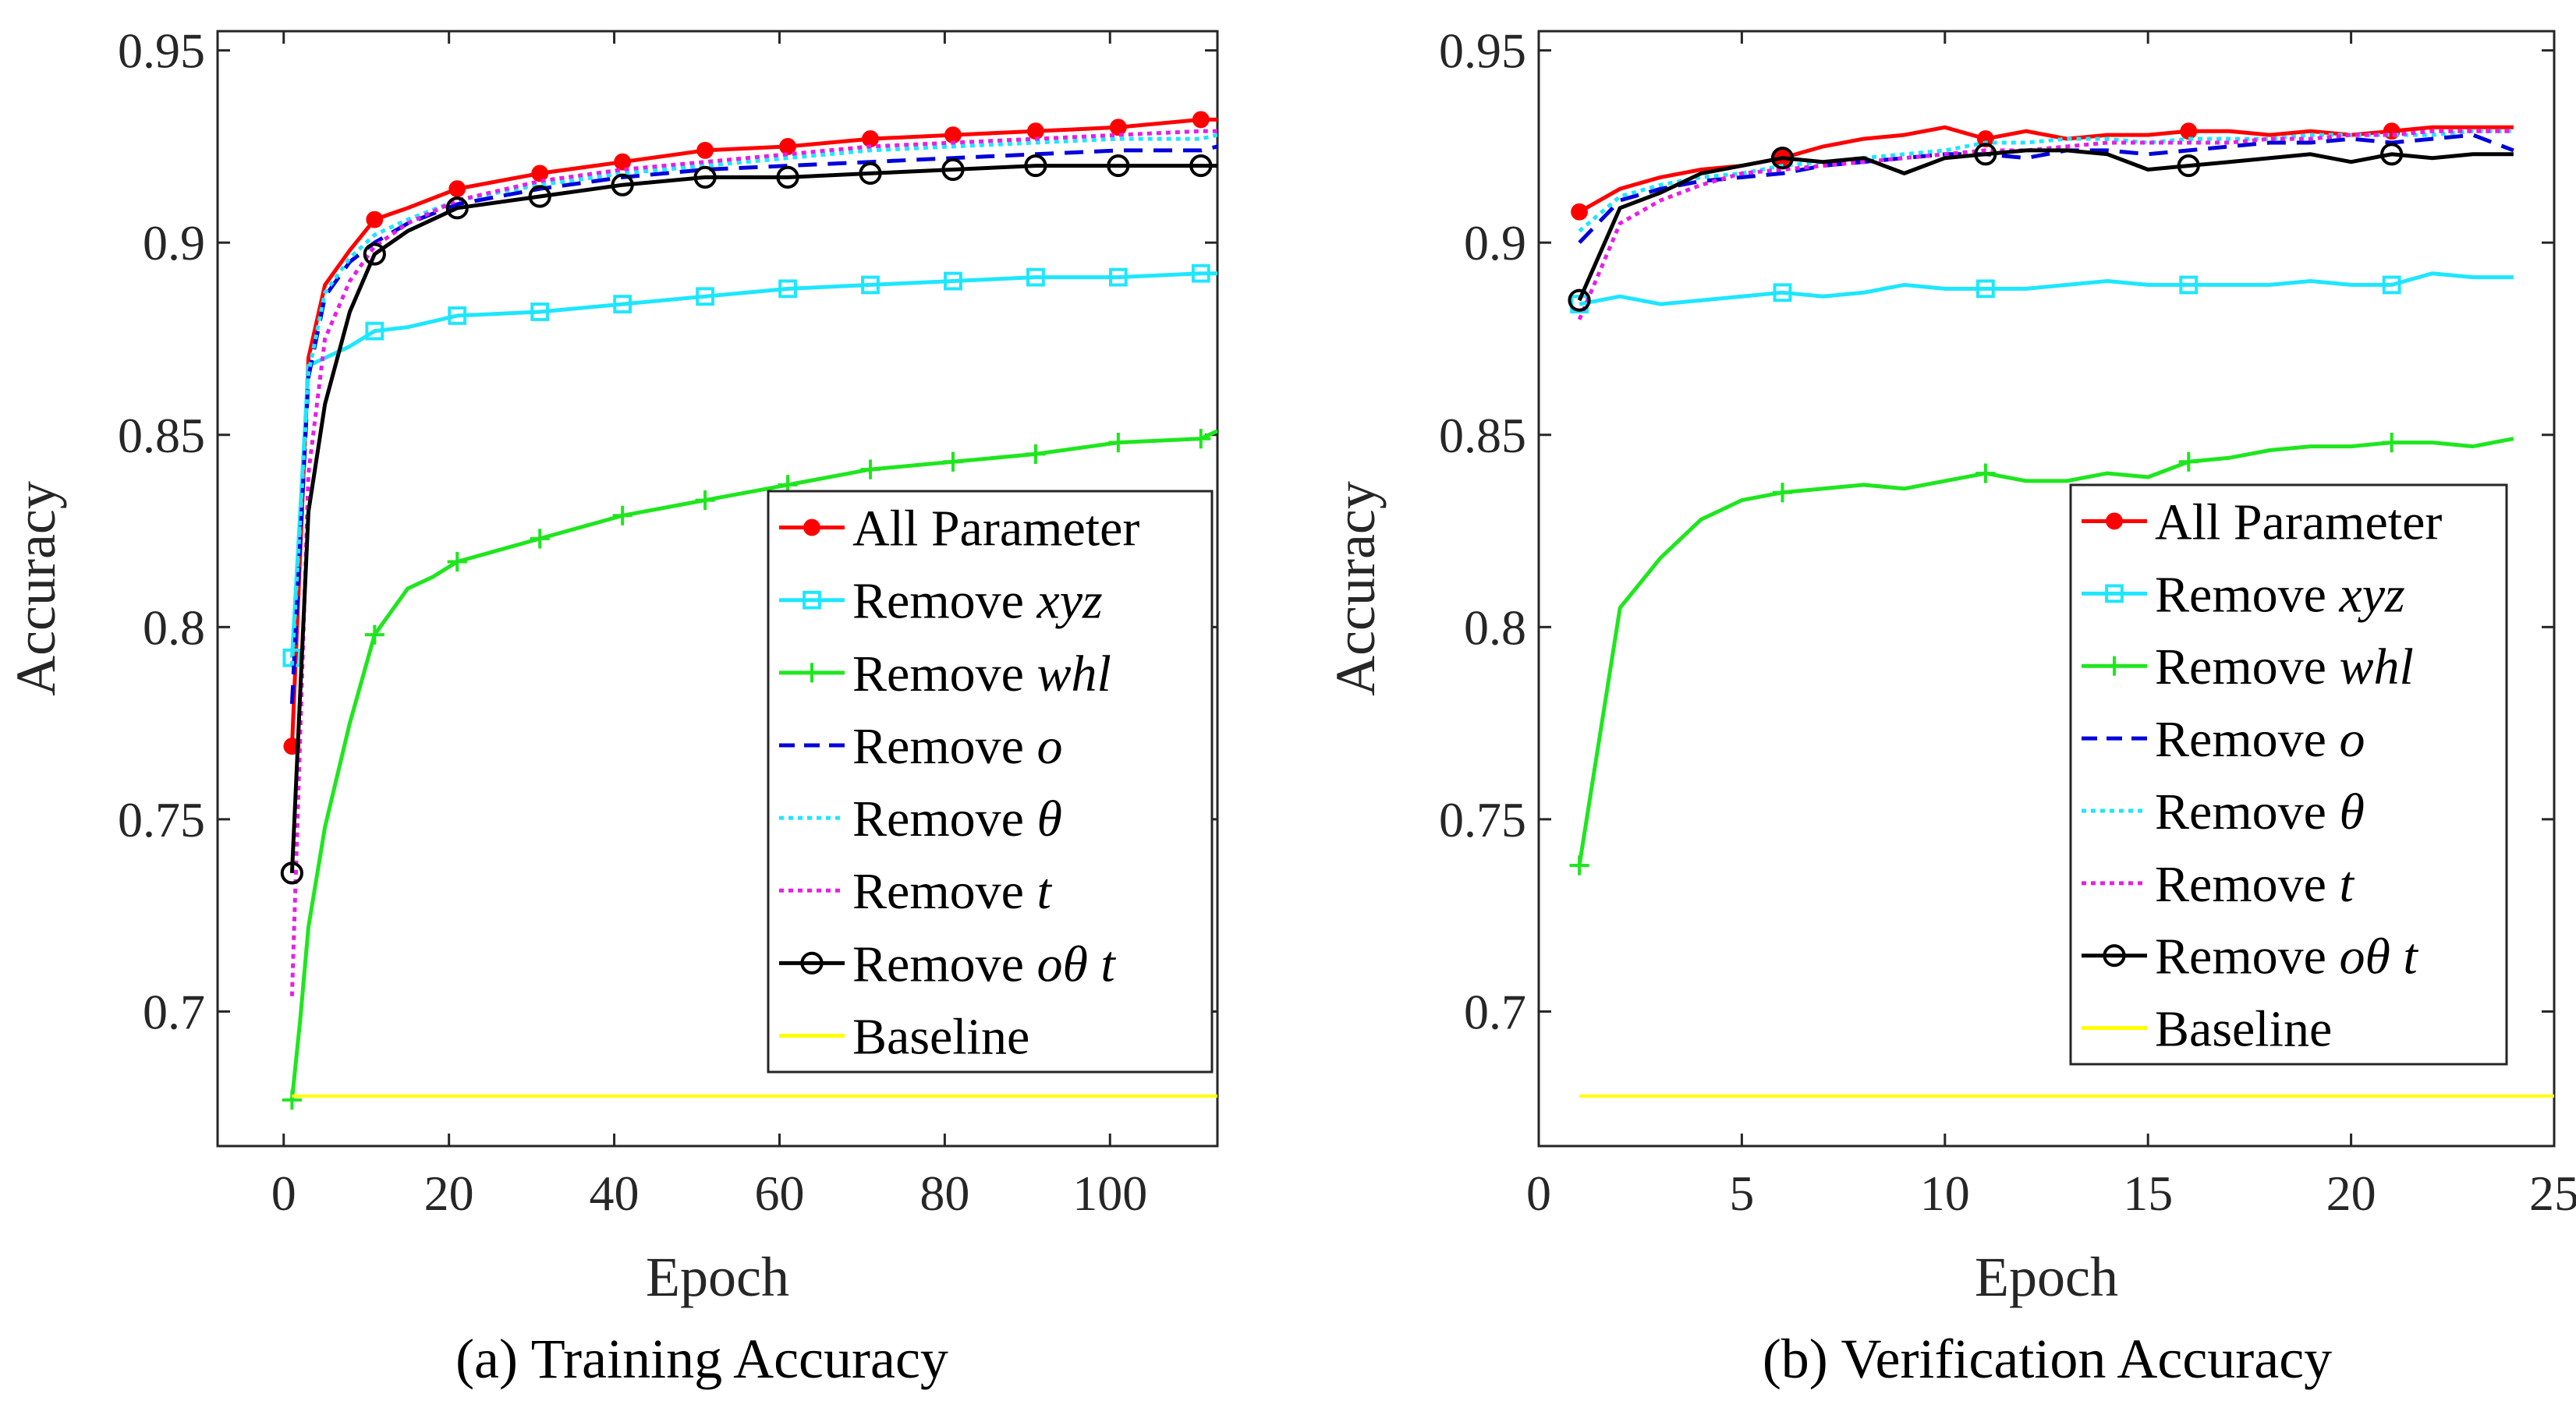 This screenshot has width=2576, height=1408. Describe the element at coordinates (1742, 1193) in the screenshot. I see `x-tick-label: 5` at that location.